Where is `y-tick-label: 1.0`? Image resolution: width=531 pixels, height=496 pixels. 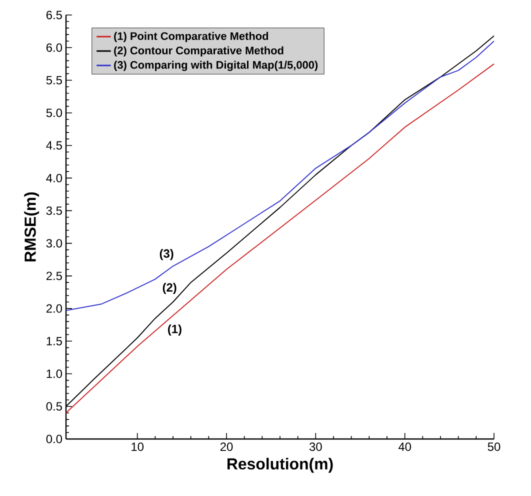 y-tick-label: 1.0 is located at coordinates (54, 374).